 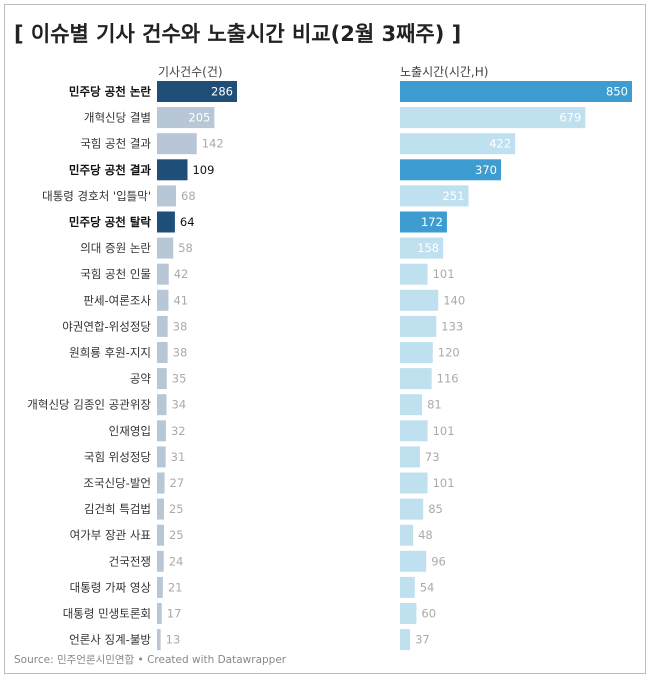 What do you see at coordinates (130, 561) in the screenshot?
I see `category-label: 건국전쟁` at bounding box center [130, 561].